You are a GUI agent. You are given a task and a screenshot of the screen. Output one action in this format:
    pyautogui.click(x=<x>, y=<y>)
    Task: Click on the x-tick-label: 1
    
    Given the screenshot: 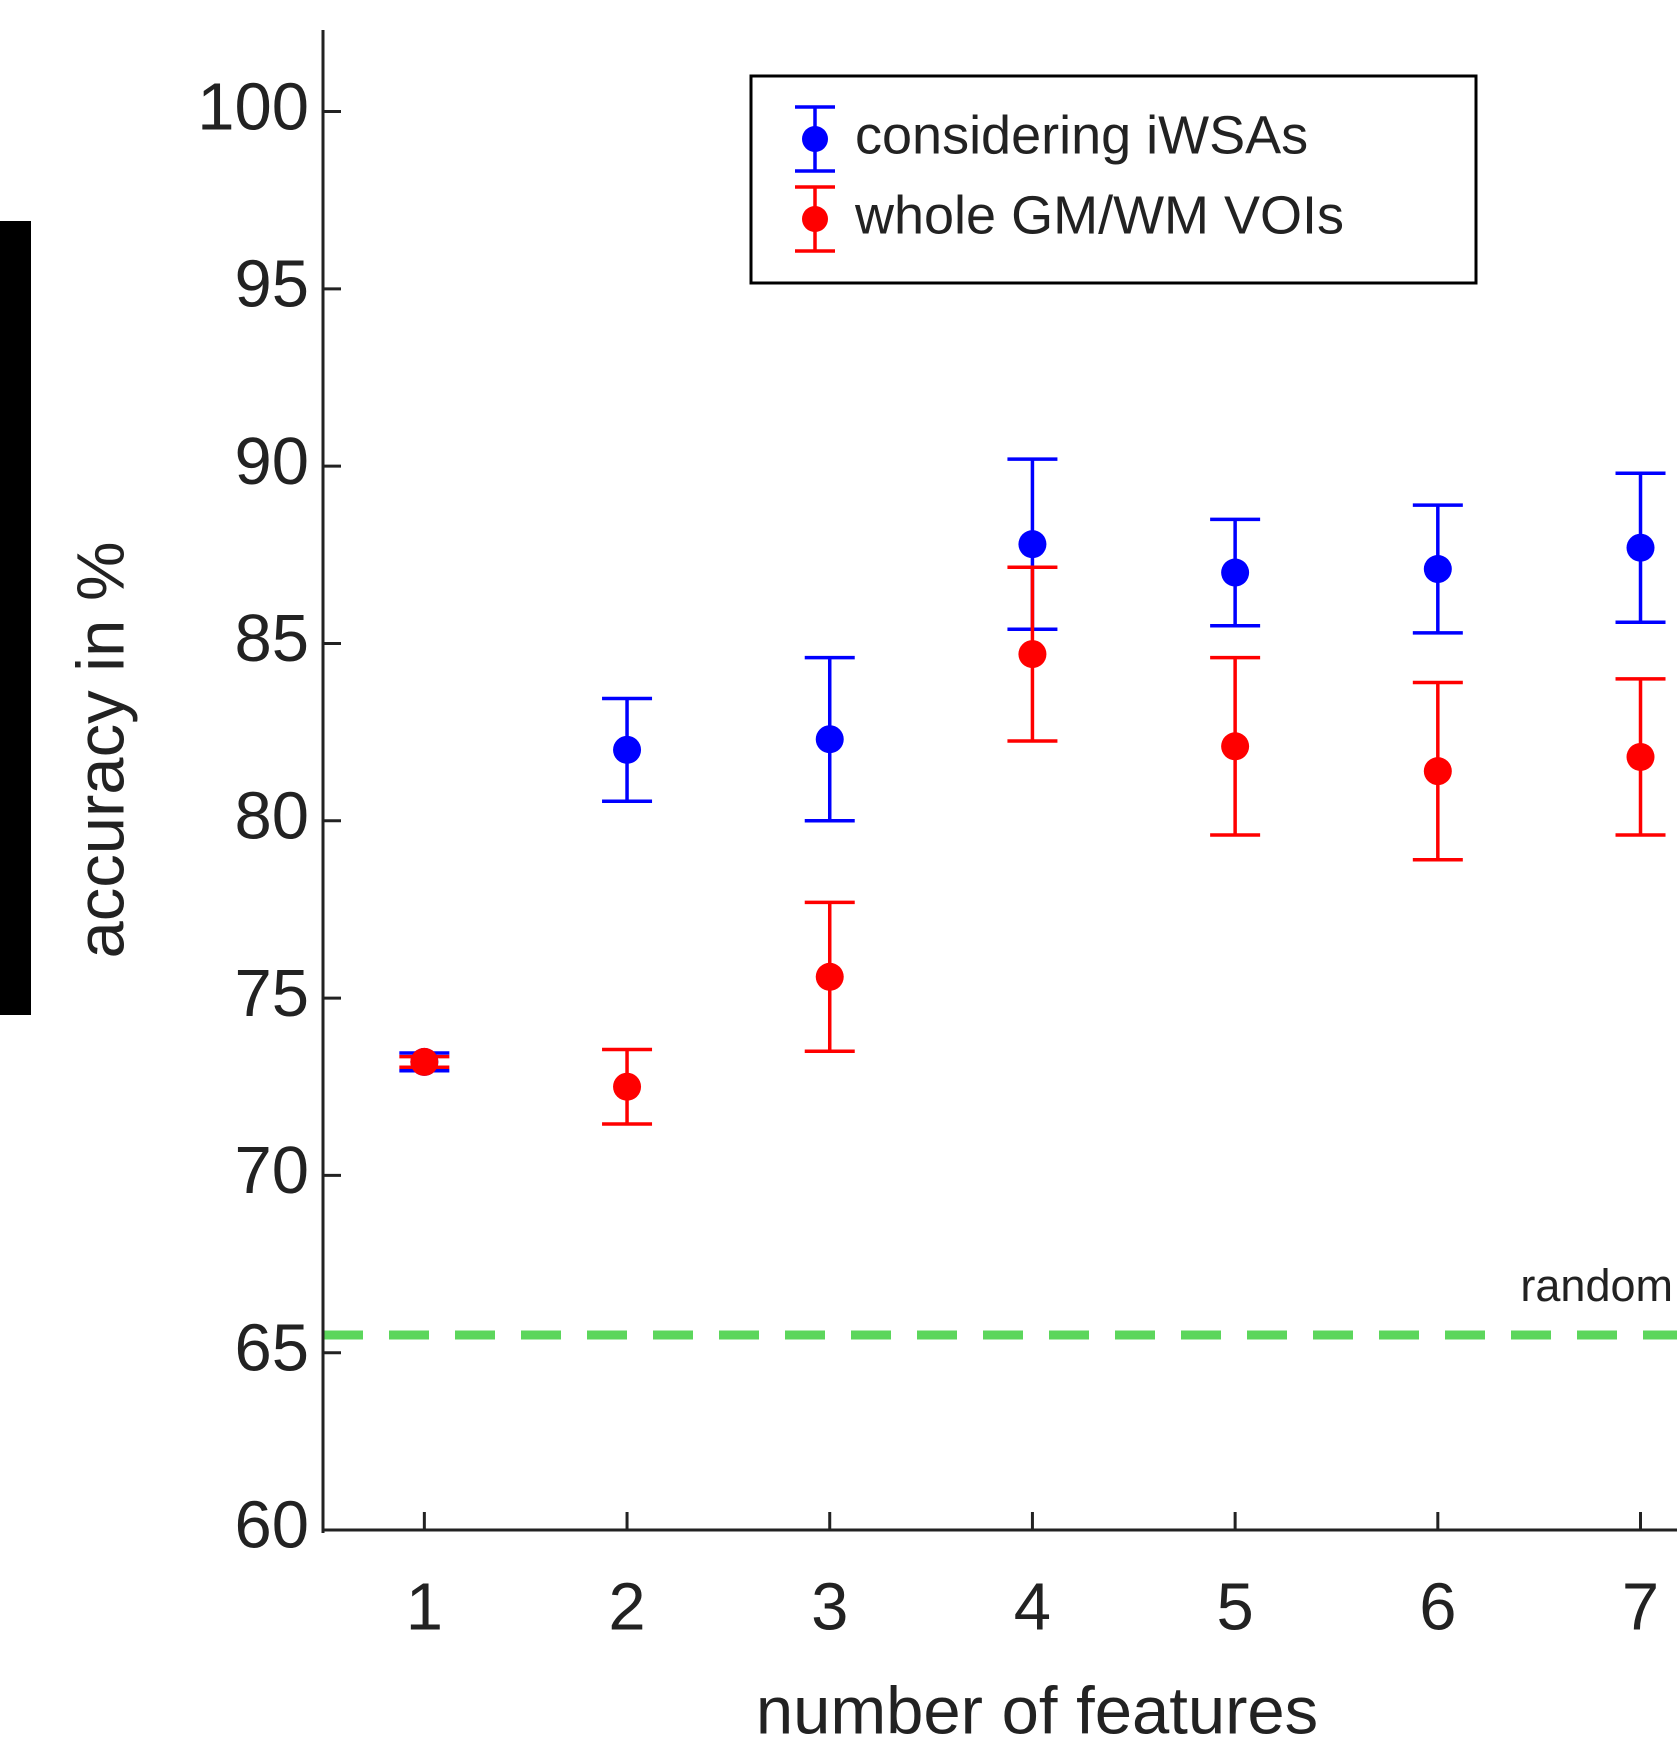 What is the action you would take?
    pyautogui.click(x=424, y=1607)
    